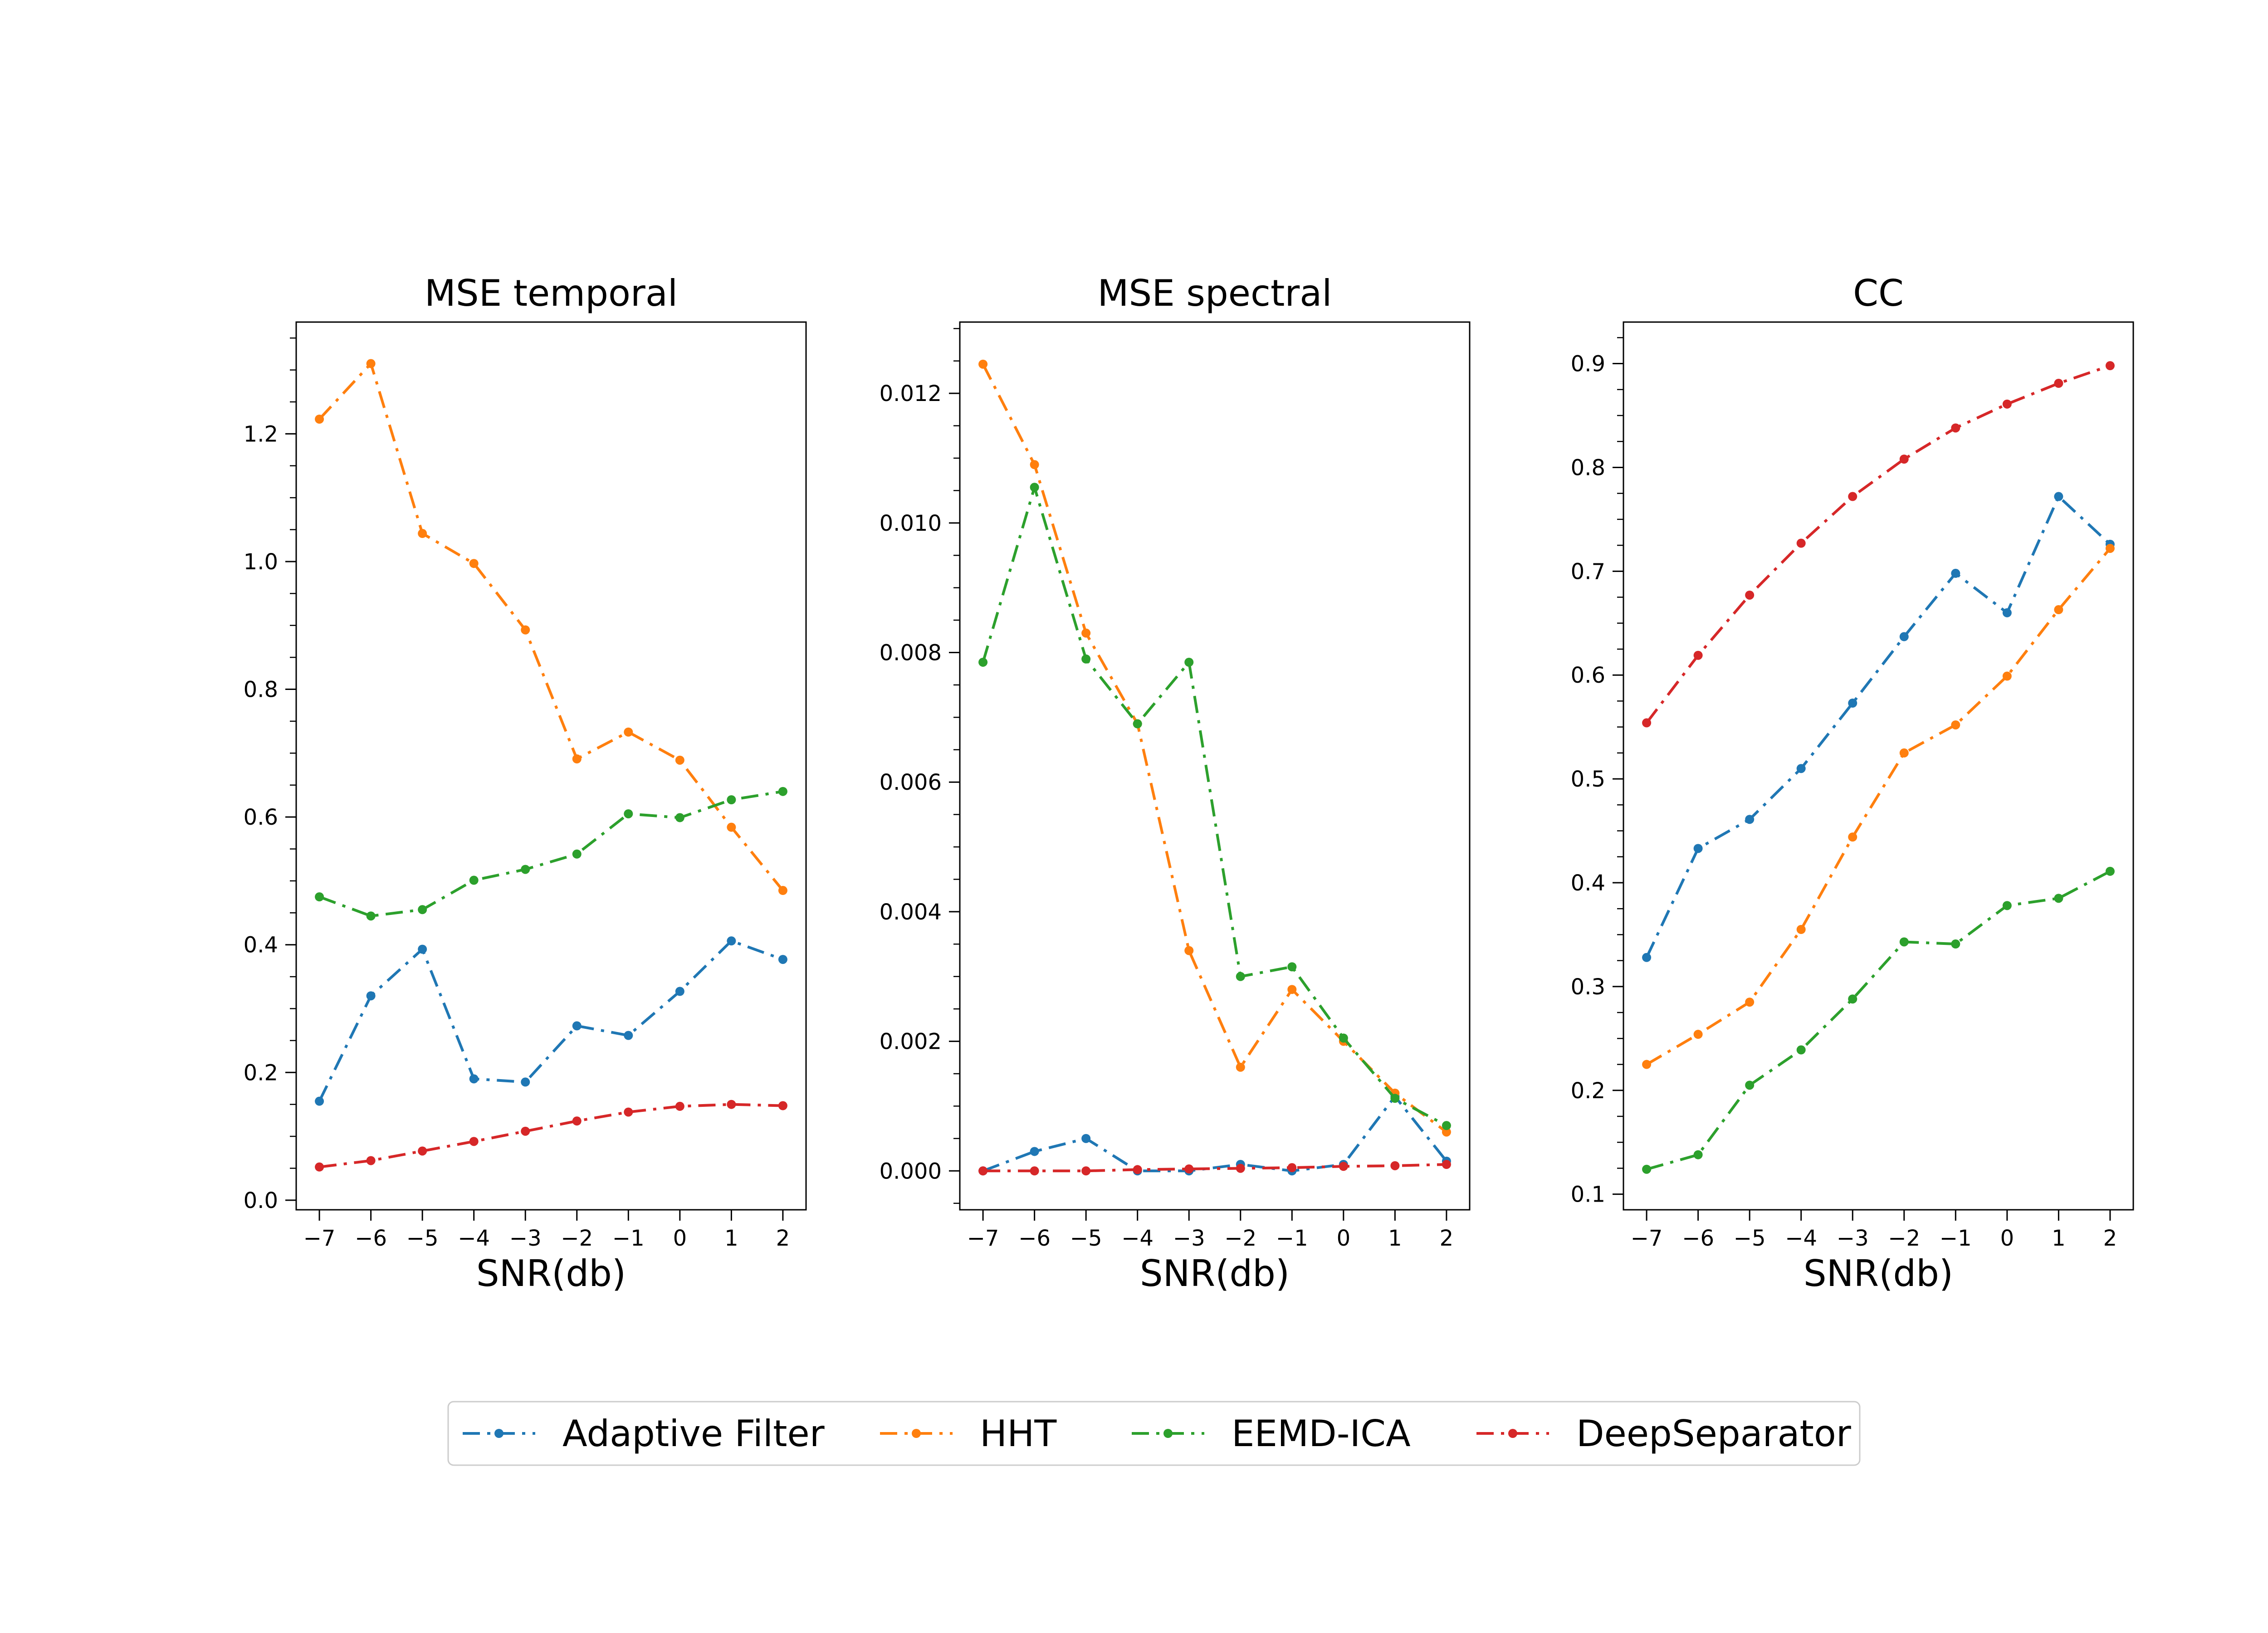 The width and height of the screenshot is (2268, 1633). I want to click on chart-title: MSE spectral, so click(1215, 293).